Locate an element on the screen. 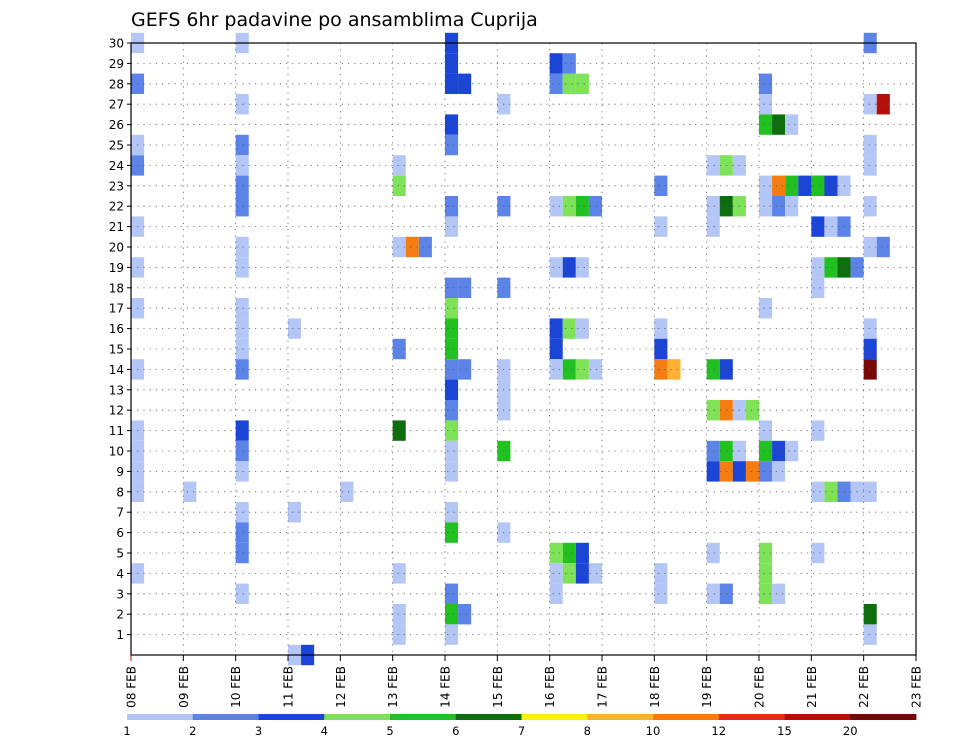 The image size is (960, 742). y-tick-label: 22 is located at coordinates (116, 207).